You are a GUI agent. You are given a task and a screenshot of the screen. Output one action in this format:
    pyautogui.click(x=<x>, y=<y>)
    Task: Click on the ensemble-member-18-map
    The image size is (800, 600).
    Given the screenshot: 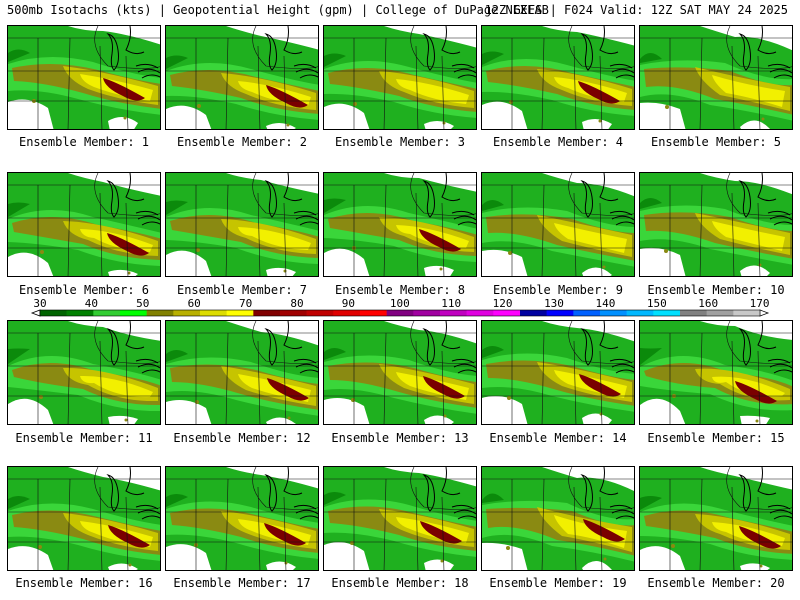 What is the action you would take?
    pyautogui.click(x=400, y=518)
    